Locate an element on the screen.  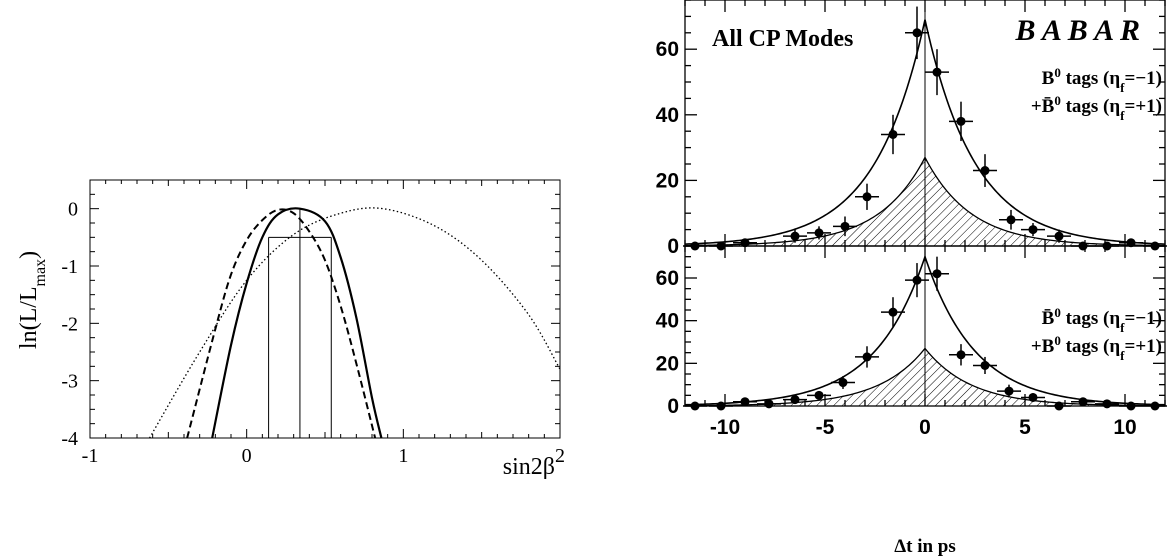
likelihood-curves is located at coordinates (354, 322).